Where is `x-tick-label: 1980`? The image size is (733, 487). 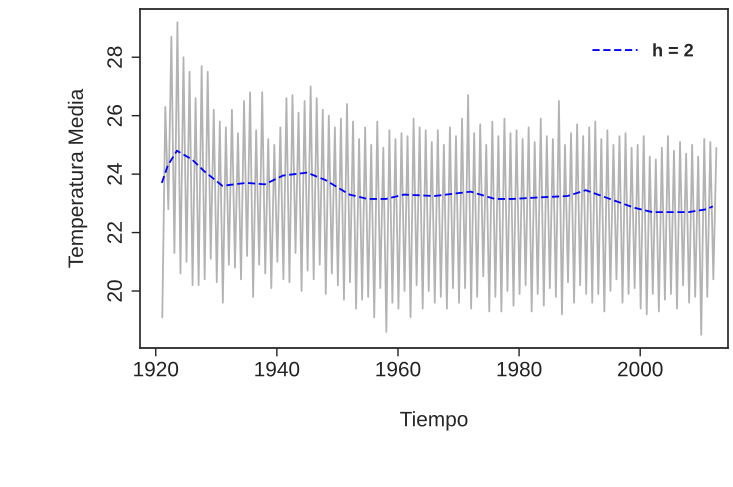
x-tick-label: 1980 is located at coordinates (520, 369).